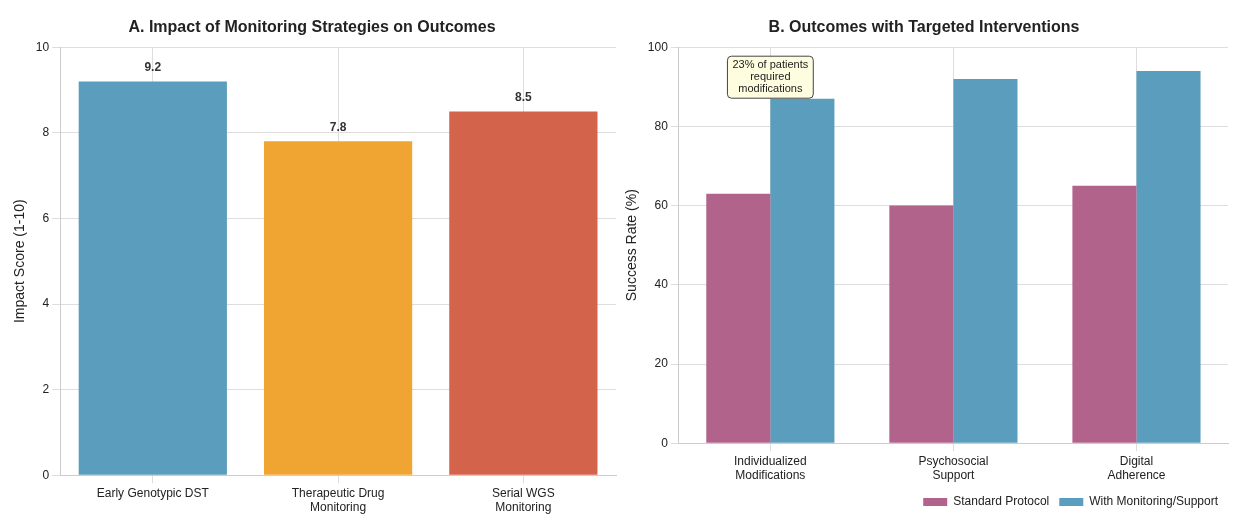 The image size is (1240, 528). Describe the element at coordinates (524, 96) in the screenshot. I see `data-label: 8.5` at that location.